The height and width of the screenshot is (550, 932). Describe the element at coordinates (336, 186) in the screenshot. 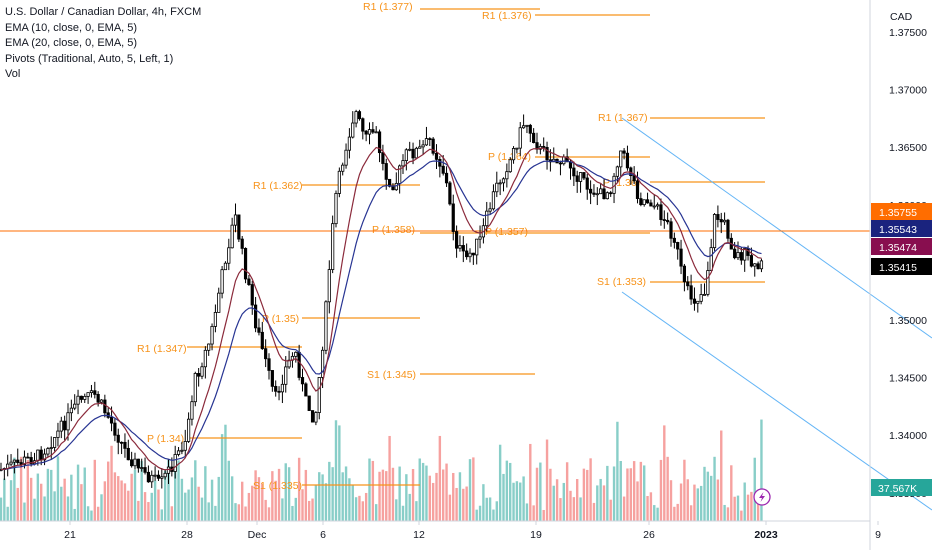

I see `pivot-level: R1 (1.362)` at that location.